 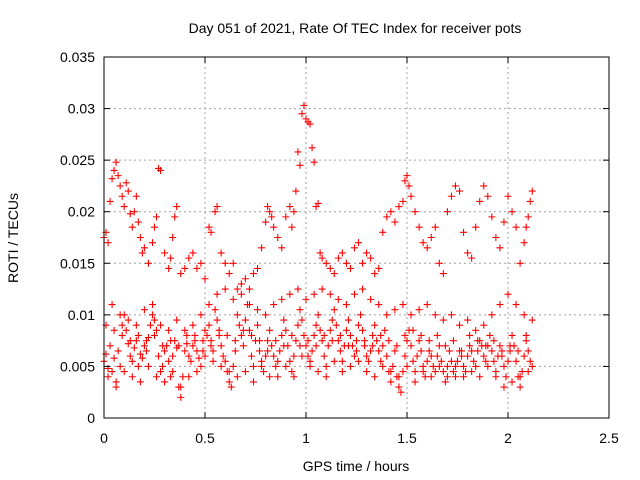 What do you see at coordinates (77, 57) in the screenshot?
I see `y-tick-label: 0.035` at bounding box center [77, 57].